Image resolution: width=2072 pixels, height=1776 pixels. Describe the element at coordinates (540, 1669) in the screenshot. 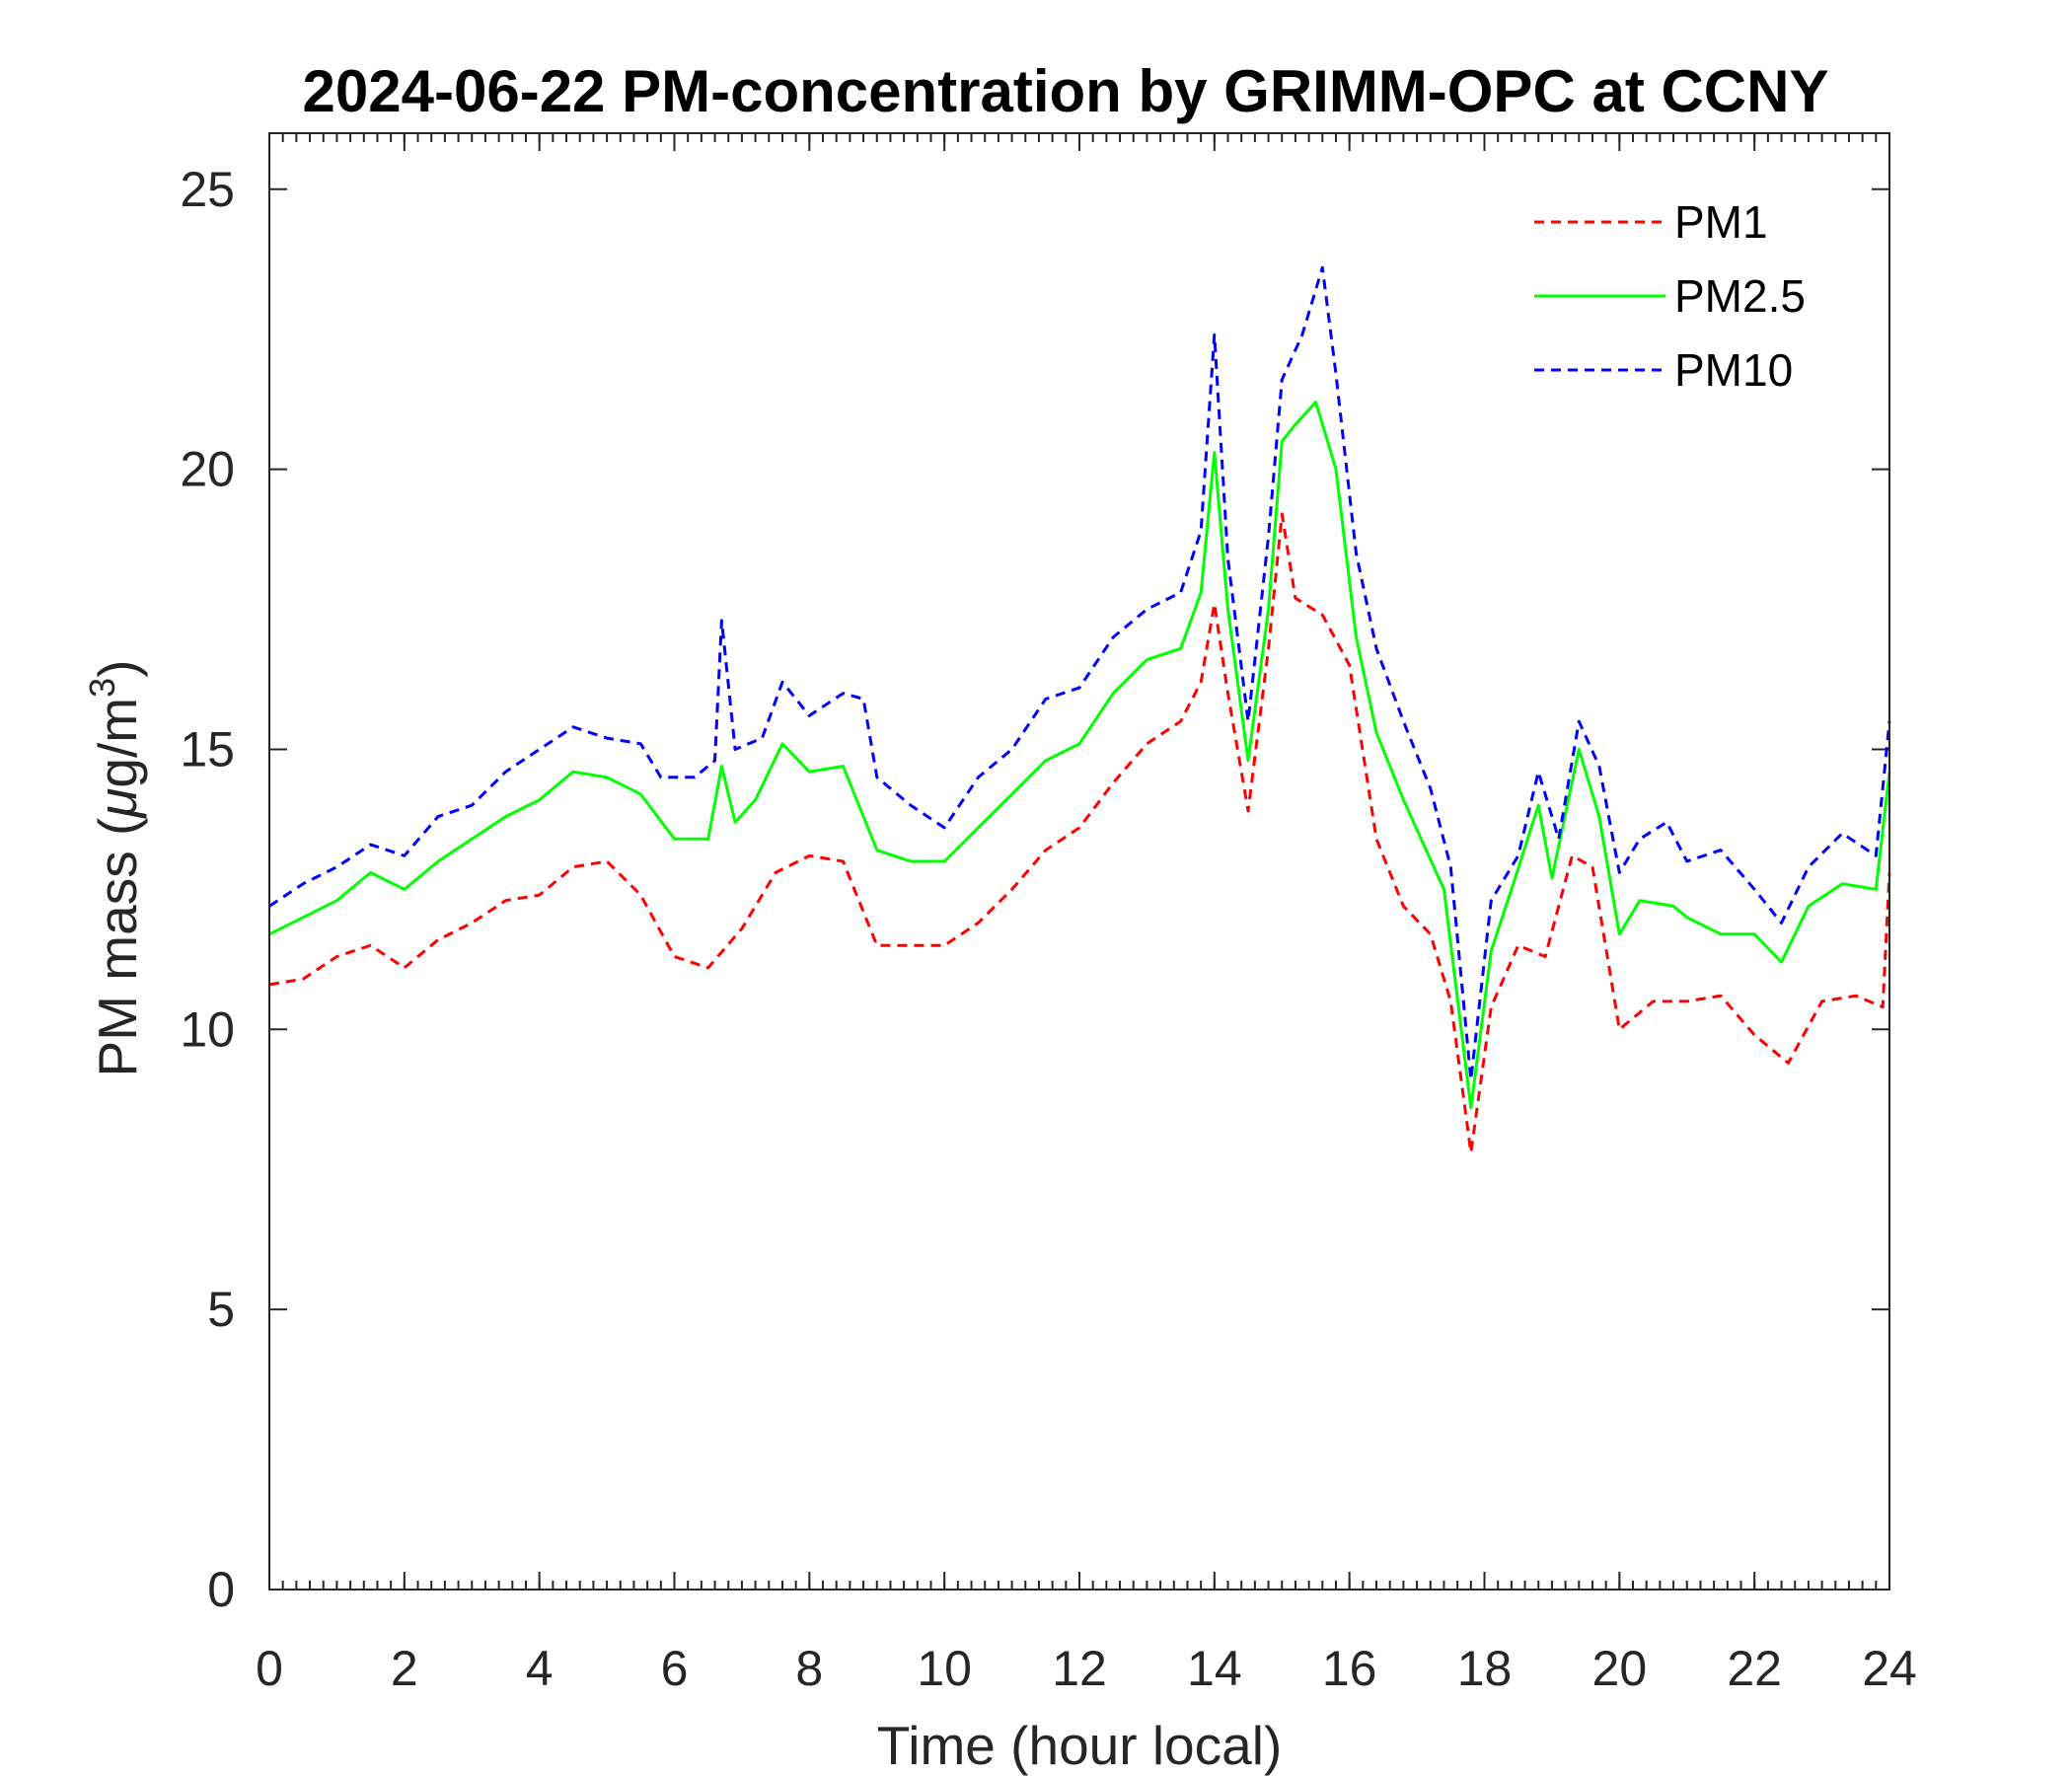

I see `x-tick-label: 4` at that location.